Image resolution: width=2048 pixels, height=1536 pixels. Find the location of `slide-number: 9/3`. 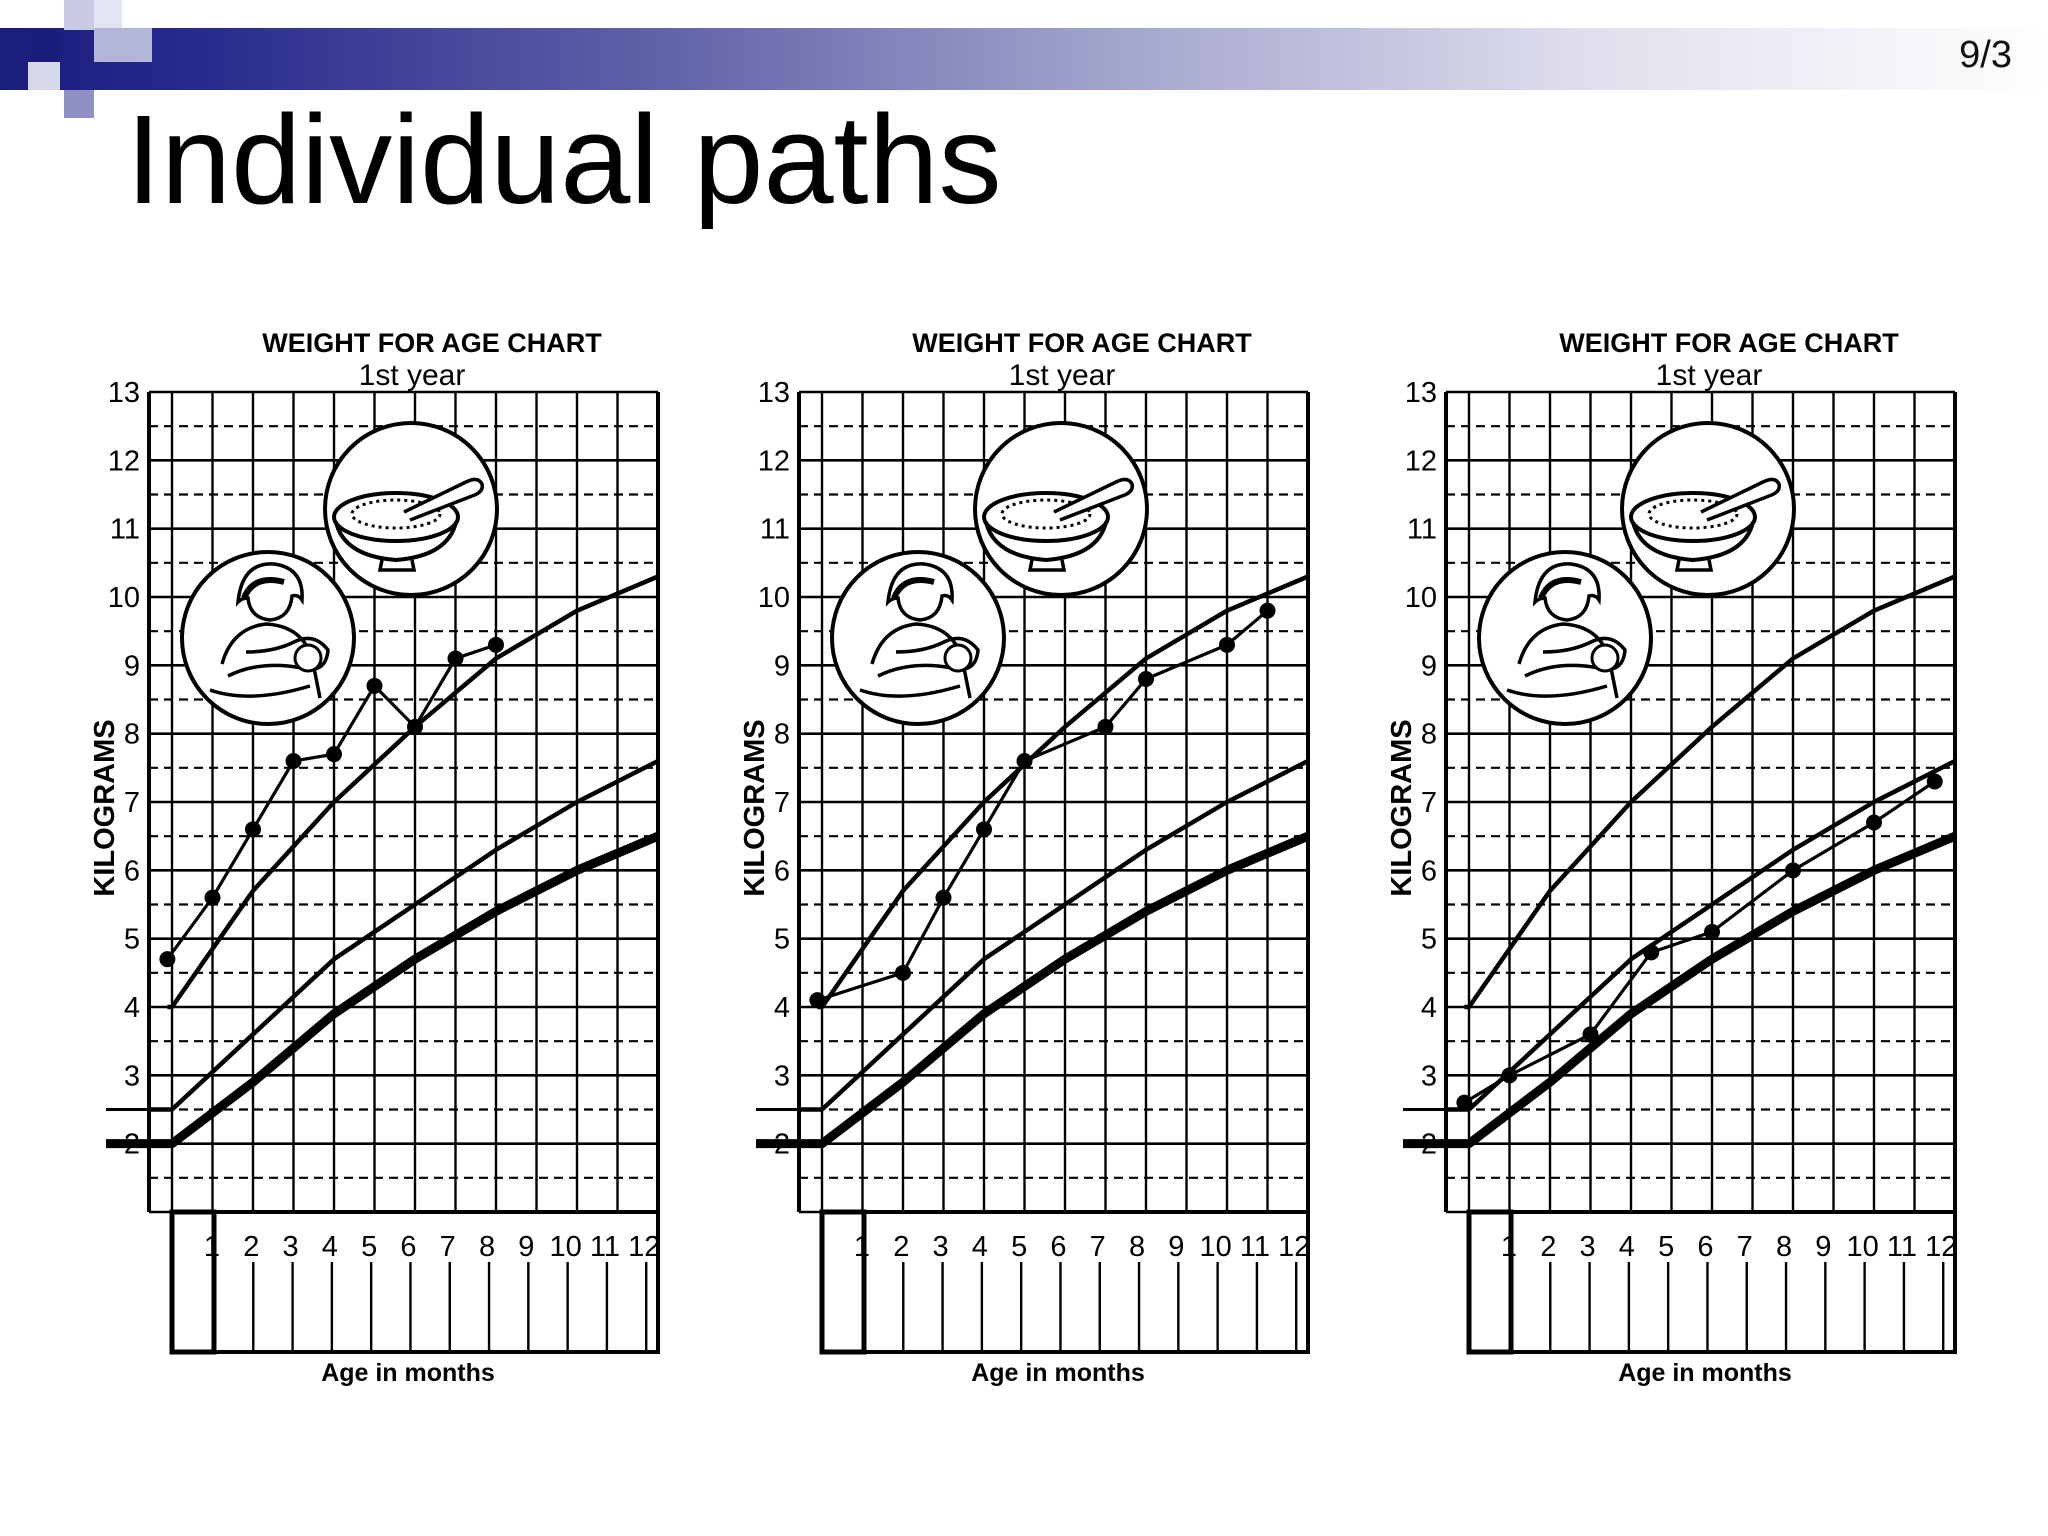

slide-number: 9/3 is located at coordinates (1985, 55).